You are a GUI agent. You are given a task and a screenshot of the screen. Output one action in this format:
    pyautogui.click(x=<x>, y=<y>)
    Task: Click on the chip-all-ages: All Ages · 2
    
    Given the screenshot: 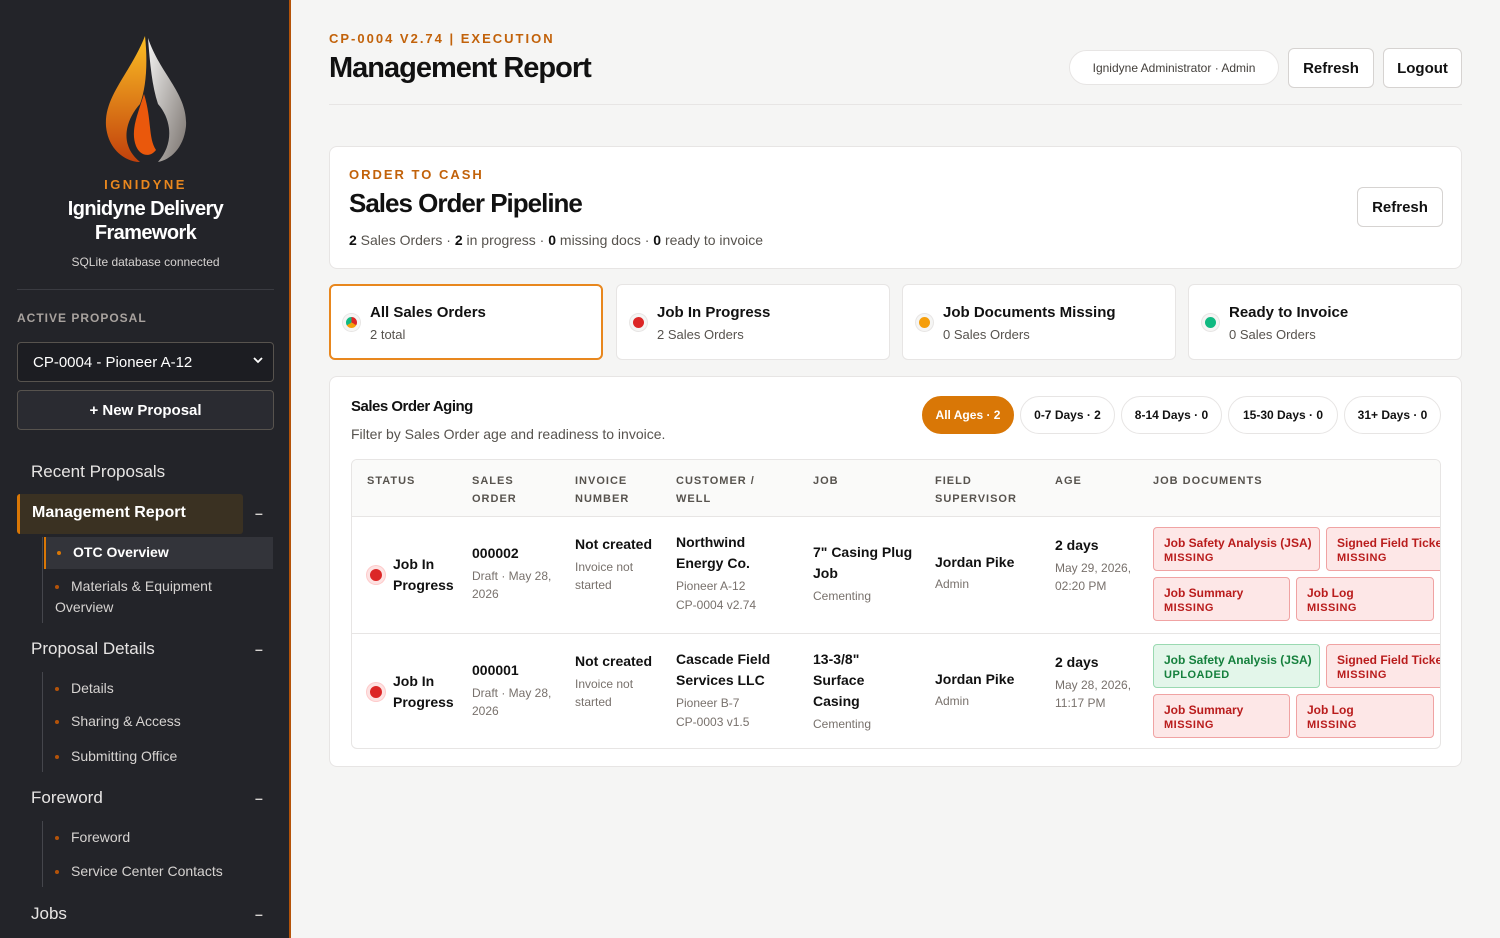 What is the action you would take?
    pyautogui.click(x=968, y=415)
    